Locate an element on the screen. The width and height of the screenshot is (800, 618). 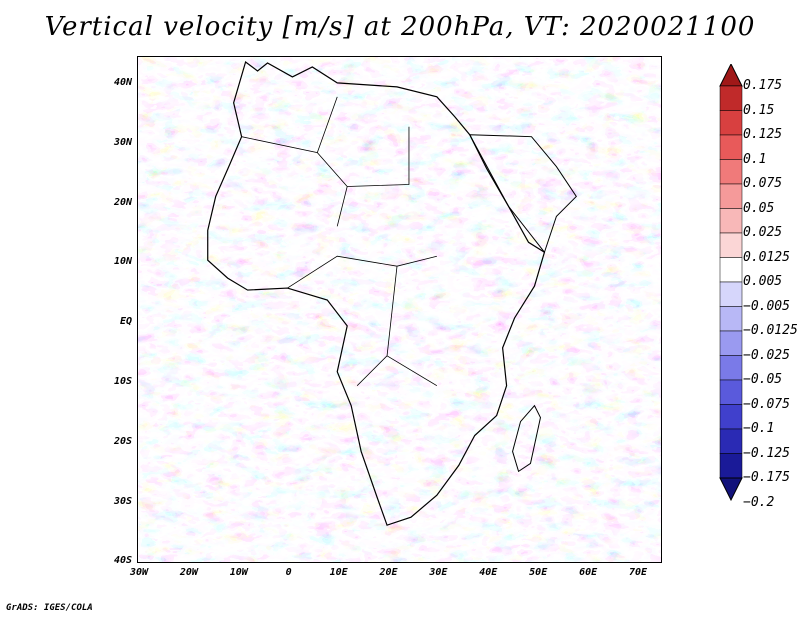
lon-tick-label: 30E is located at coordinates (438, 572).